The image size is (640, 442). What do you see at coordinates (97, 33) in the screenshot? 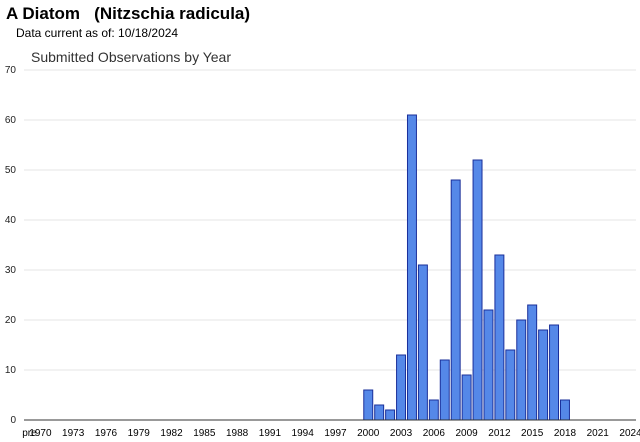
I see `data-current-note: Data current as of: 10/18/2024` at bounding box center [97, 33].